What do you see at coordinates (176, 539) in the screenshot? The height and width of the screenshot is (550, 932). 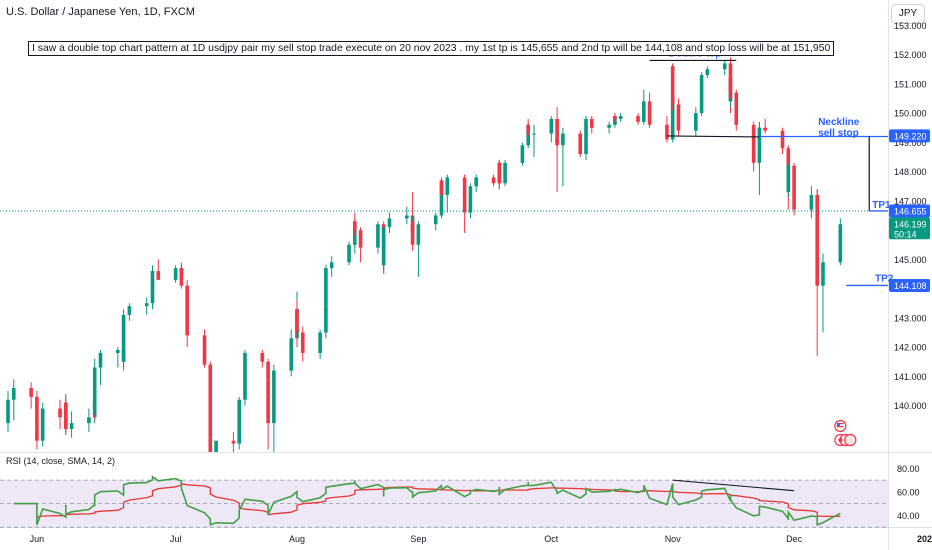 I see `time-tick-label: Jul` at bounding box center [176, 539].